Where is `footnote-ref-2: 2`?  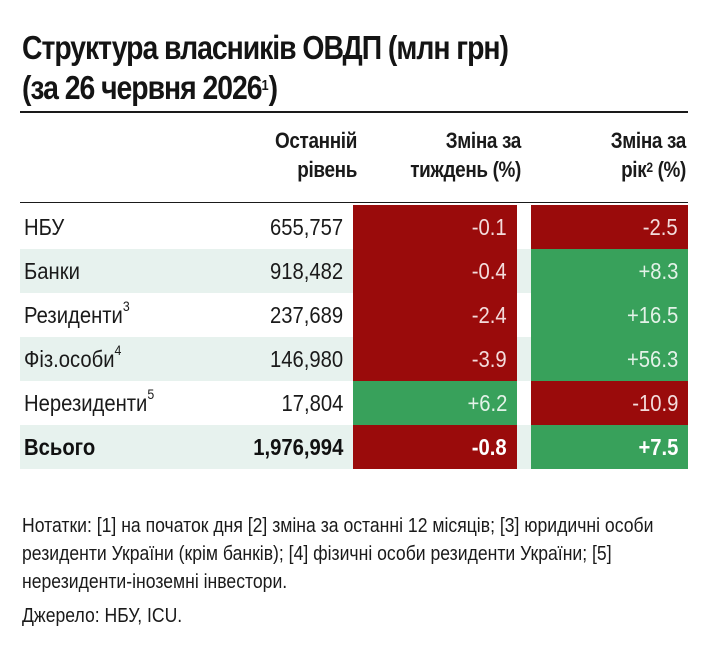
footnote-ref-2: 2 is located at coordinates (649, 167).